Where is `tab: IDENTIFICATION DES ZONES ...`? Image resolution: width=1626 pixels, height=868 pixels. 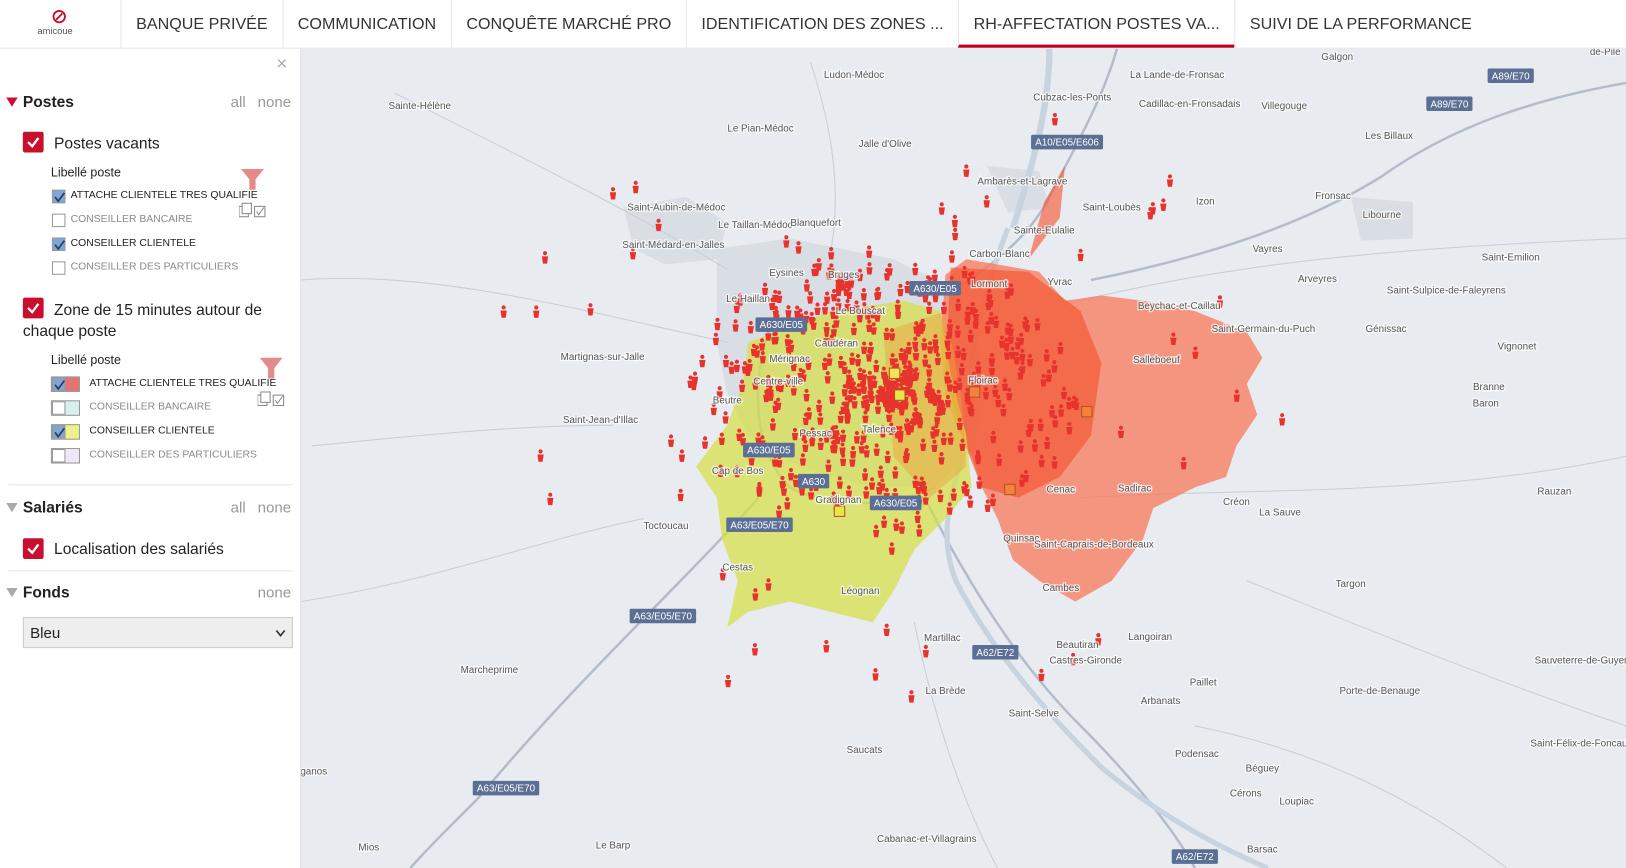 tab: IDENTIFICATION DES ZONES ... is located at coordinates (821, 24).